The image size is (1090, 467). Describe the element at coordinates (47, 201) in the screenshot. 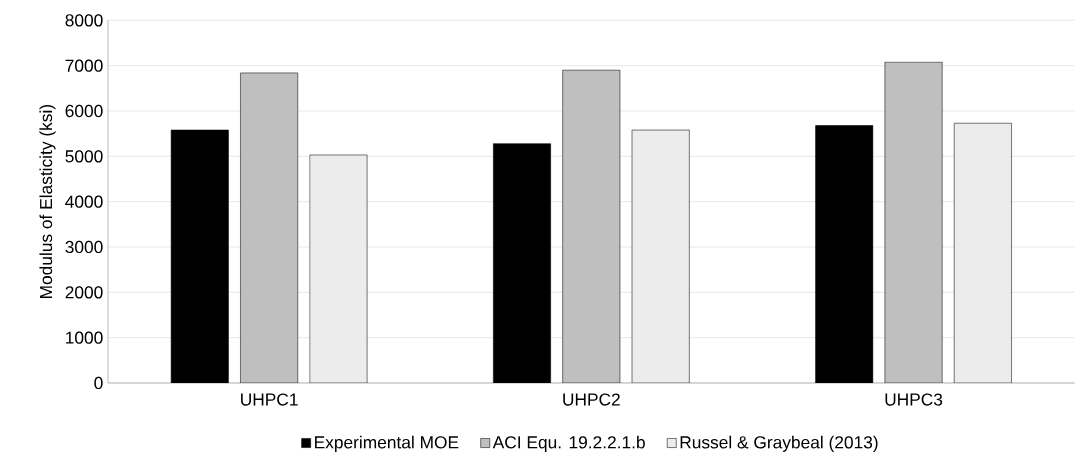

I see `y-axis-title: Modulus of Elasticity (ksi)` at that location.